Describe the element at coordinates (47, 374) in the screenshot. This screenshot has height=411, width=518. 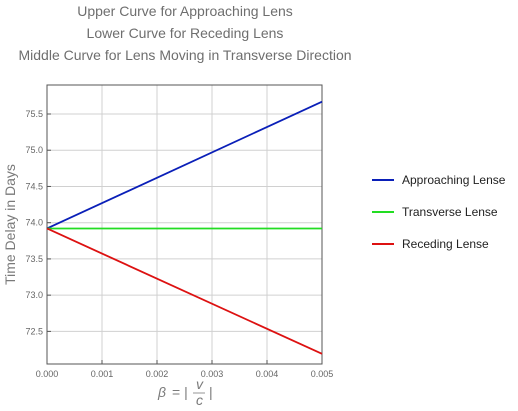
I see `x-tick-label: 0.000` at that location.